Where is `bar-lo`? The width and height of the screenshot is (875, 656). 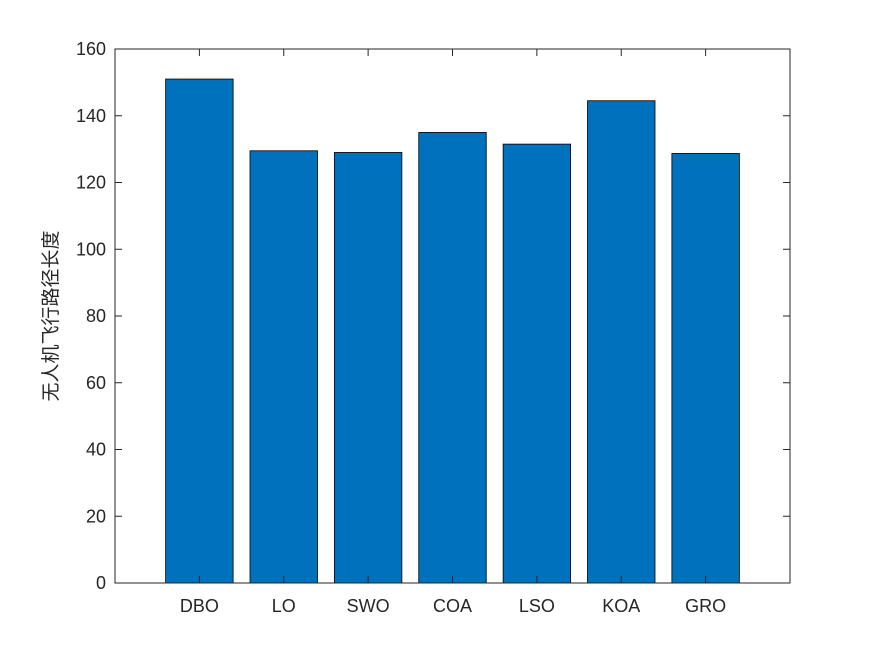
bar-lo is located at coordinates (283, 367).